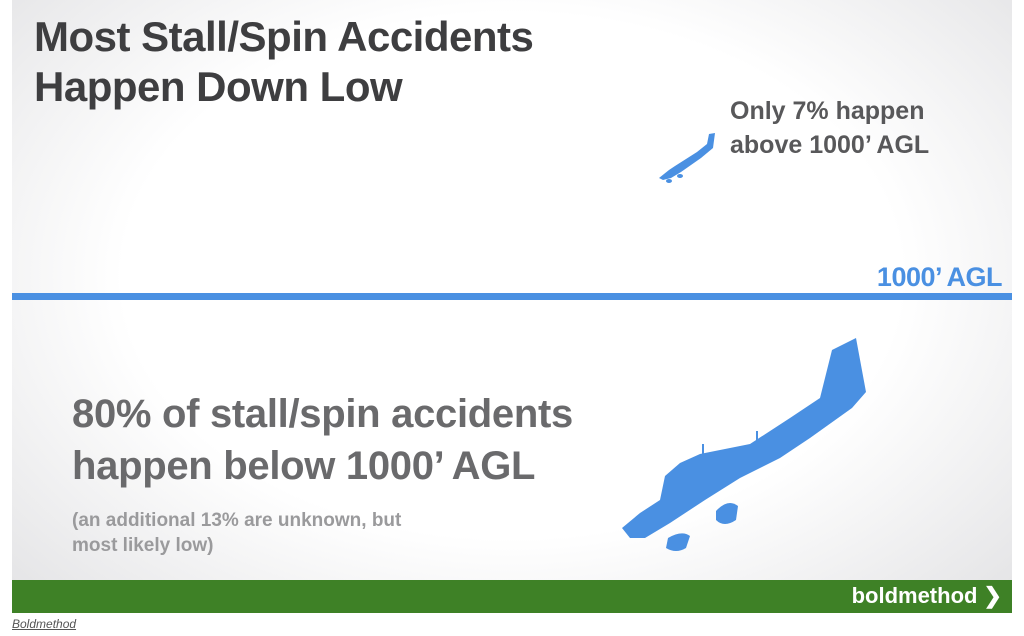 The height and width of the screenshot is (636, 1024). What do you see at coordinates (830, 128) in the screenshot?
I see `above-agl-text: Only 7% happen above 1000’ AGL` at bounding box center [830, 128].